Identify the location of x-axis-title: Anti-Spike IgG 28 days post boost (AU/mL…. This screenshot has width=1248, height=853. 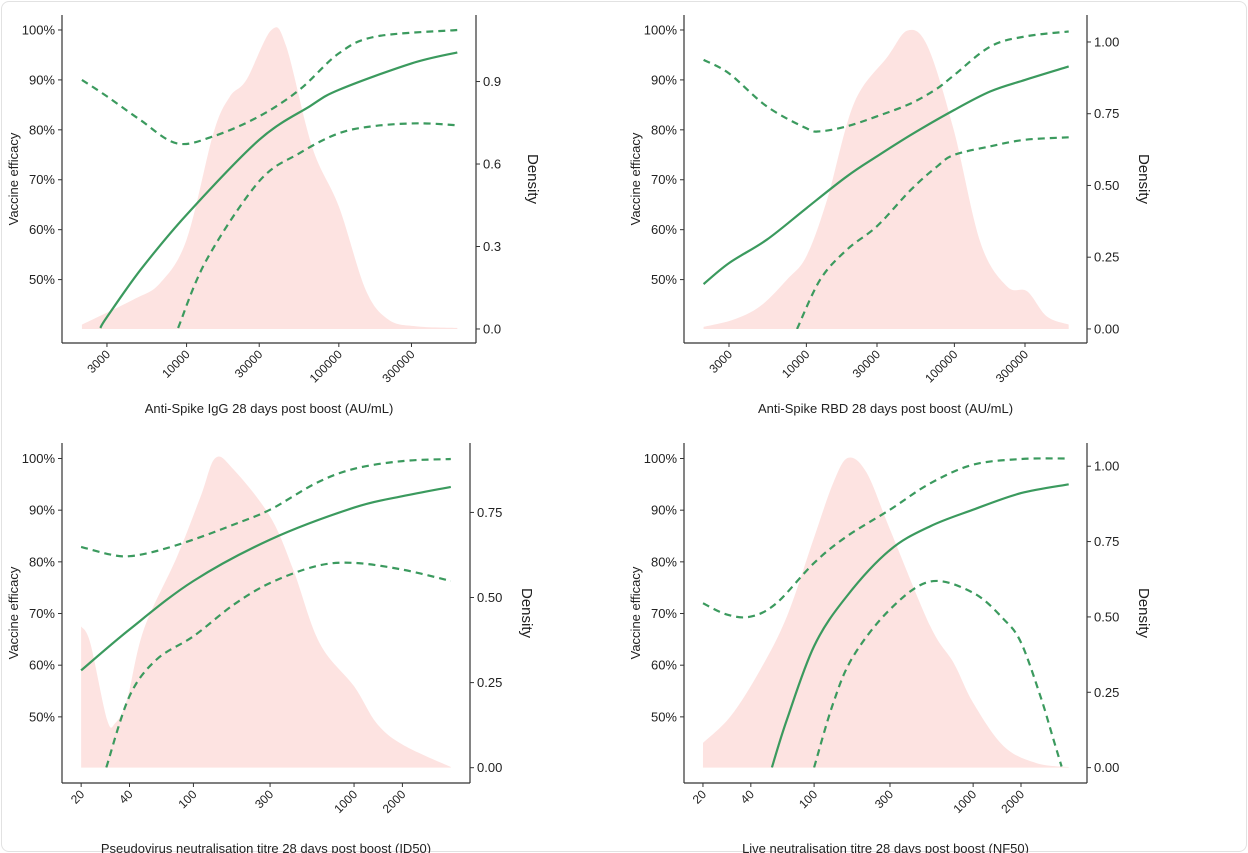
(269, 408).